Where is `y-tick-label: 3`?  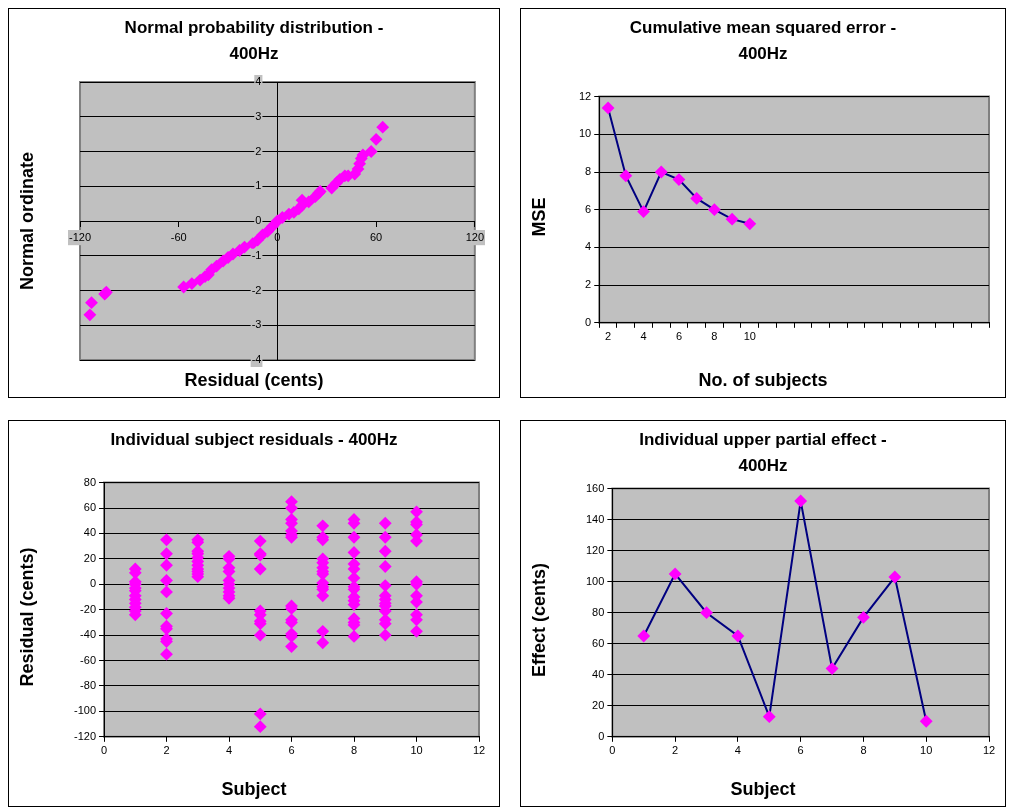
y-tick-label: 3 is located at coordinates (258, 115).